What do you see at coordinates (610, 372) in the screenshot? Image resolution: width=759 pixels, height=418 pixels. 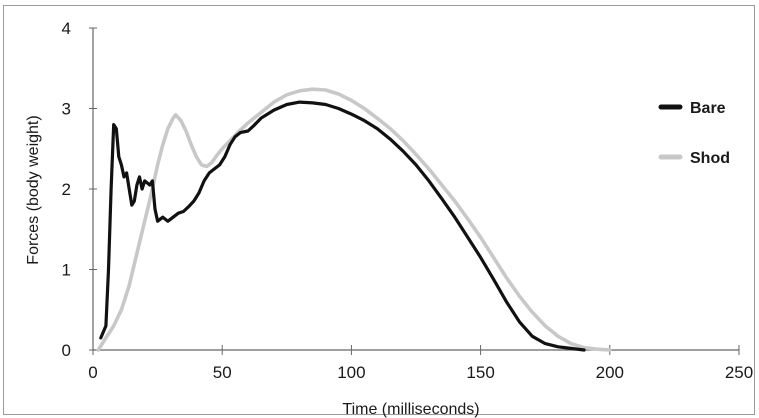 I see `x-tick-label: 200` at bounding box center [610, 372].